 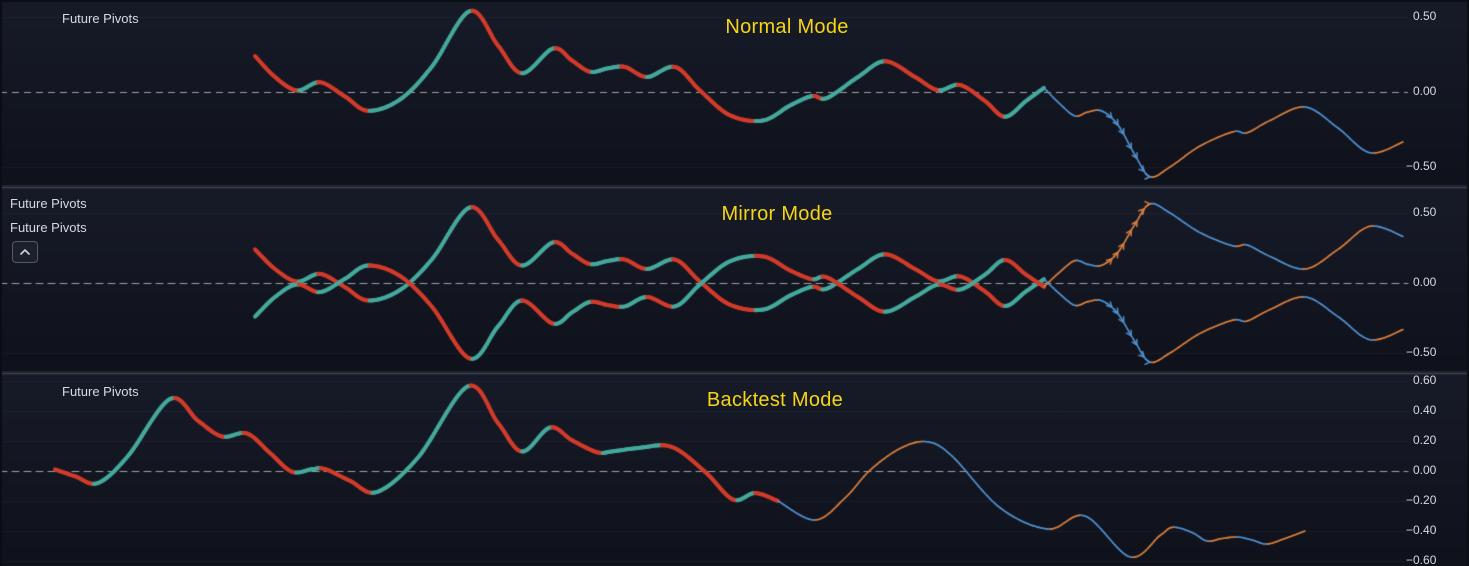 What do you see at coordinates (775, 400) in the screenshot?
I see `pane-title-backtest-mode: Backtest Mode` at bounding box center [775, 400].